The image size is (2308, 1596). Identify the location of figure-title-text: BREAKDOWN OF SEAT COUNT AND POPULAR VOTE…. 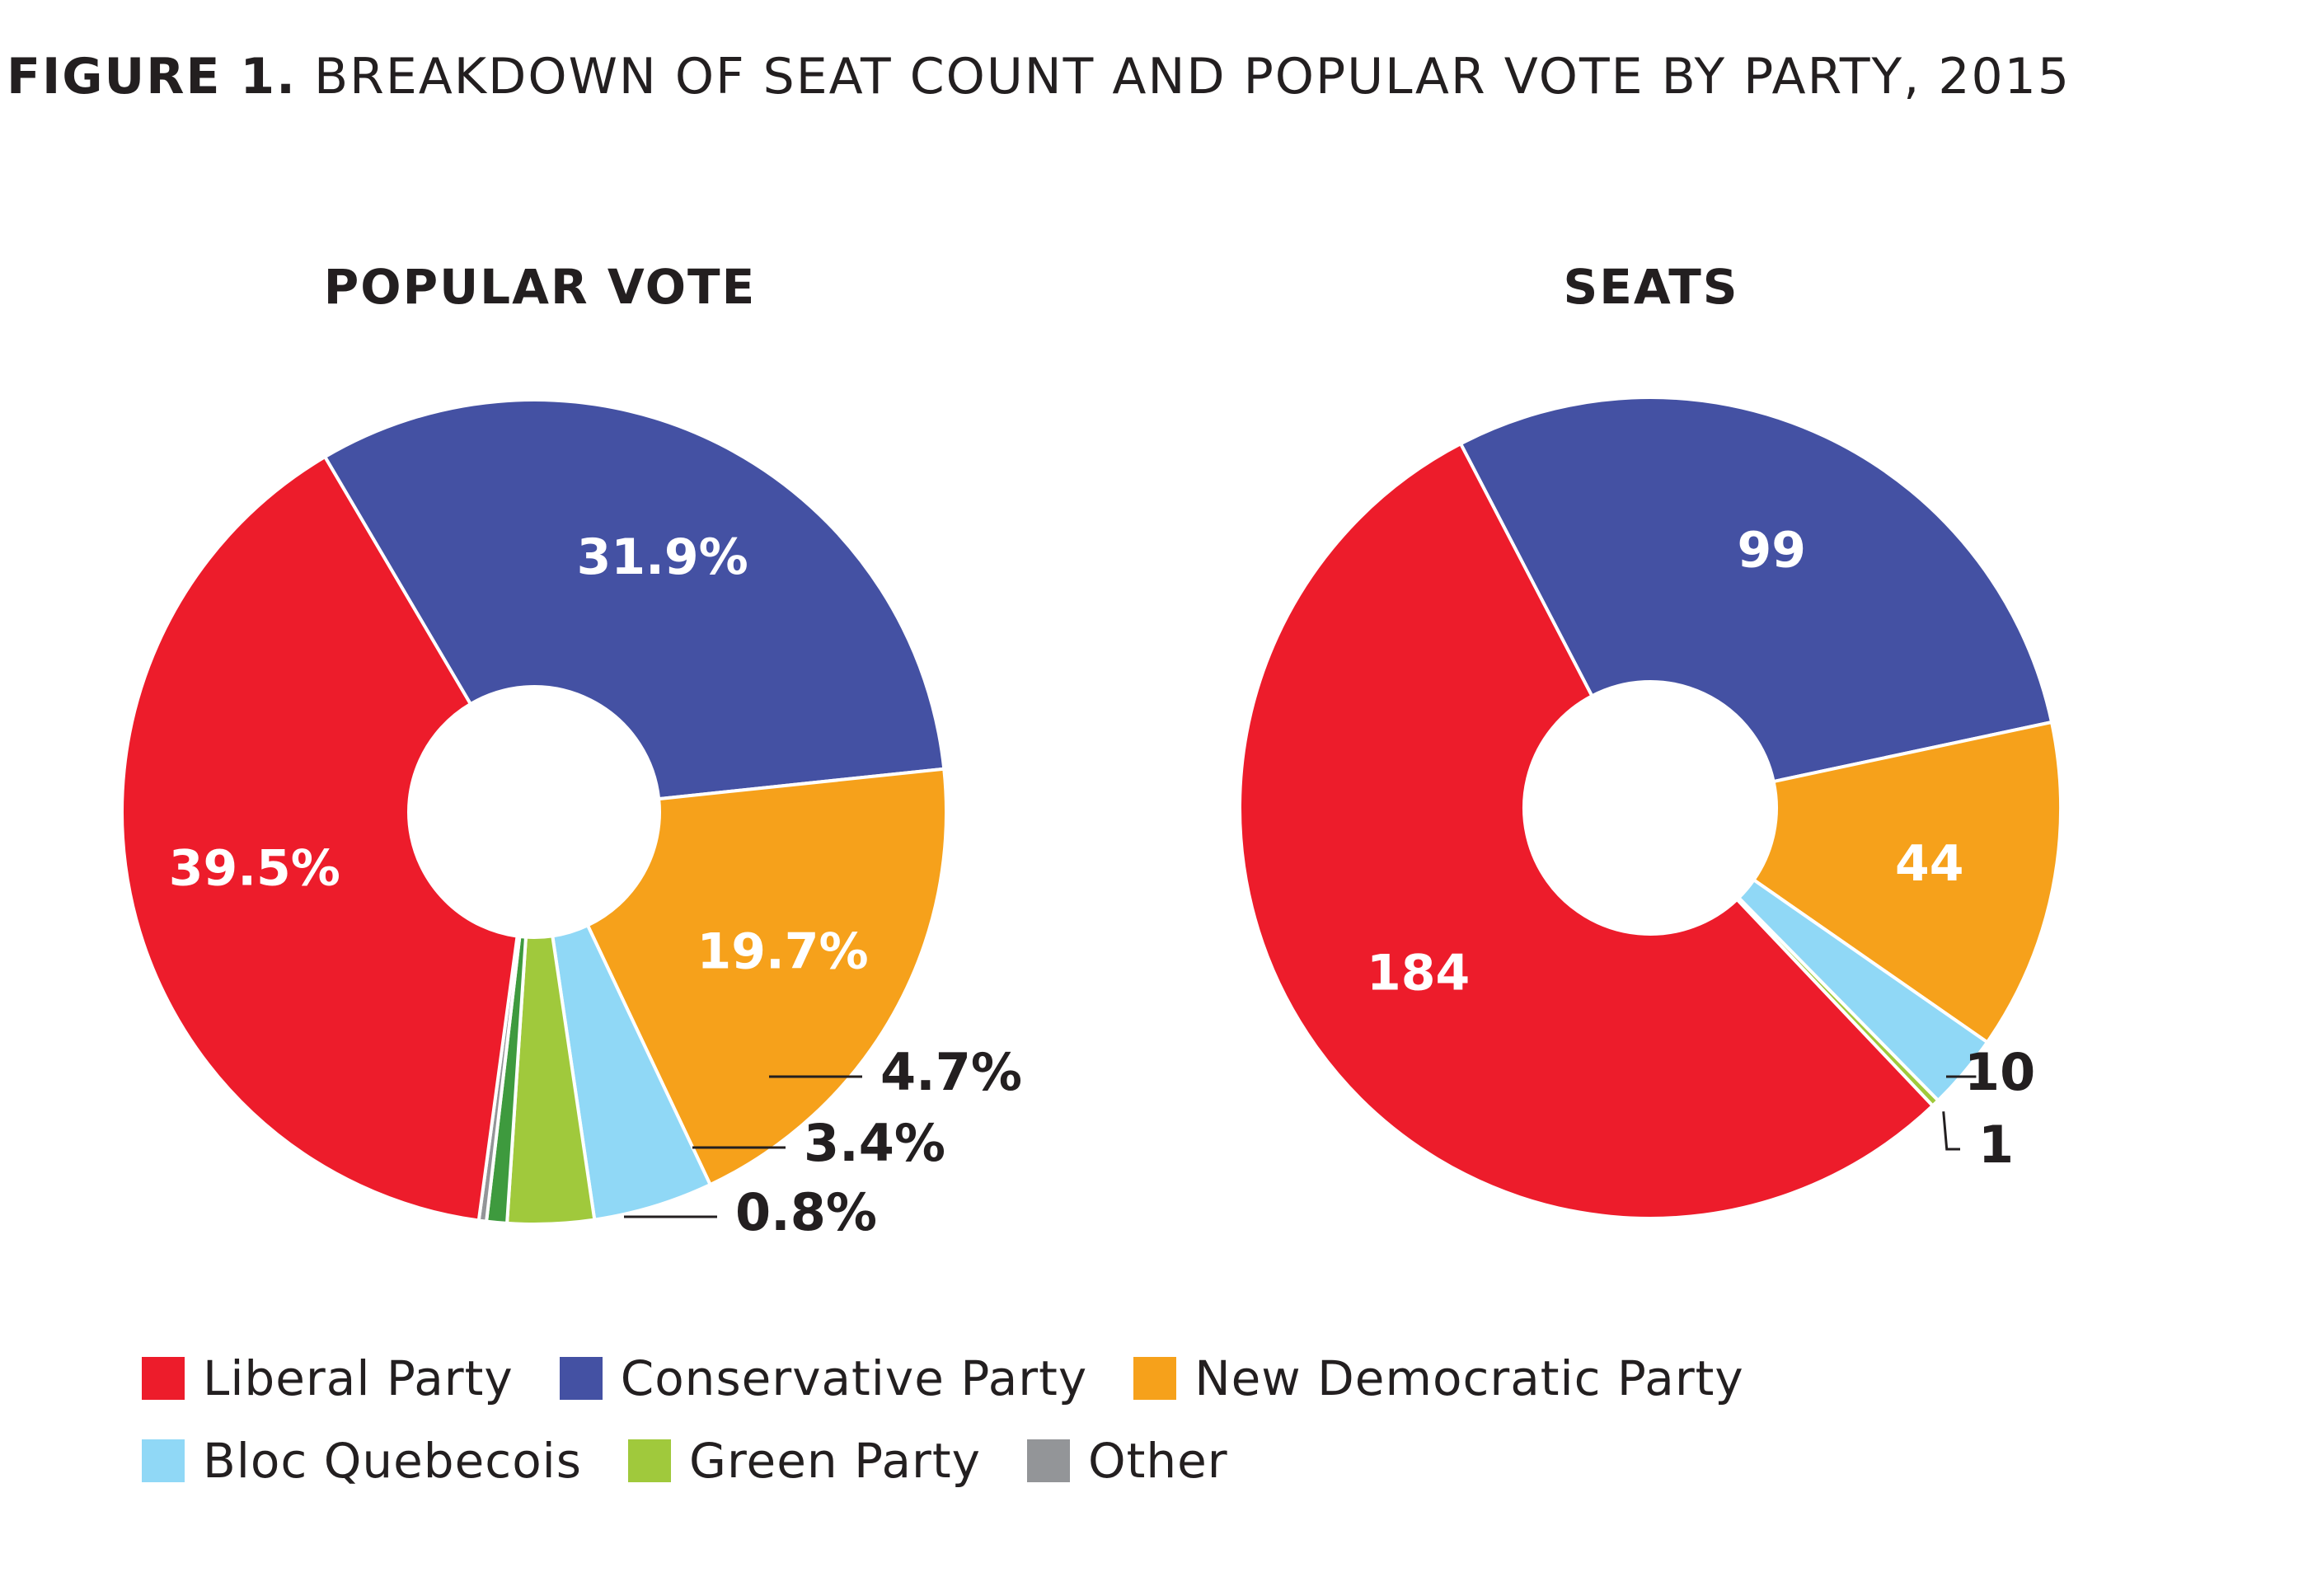
(1192, 77).